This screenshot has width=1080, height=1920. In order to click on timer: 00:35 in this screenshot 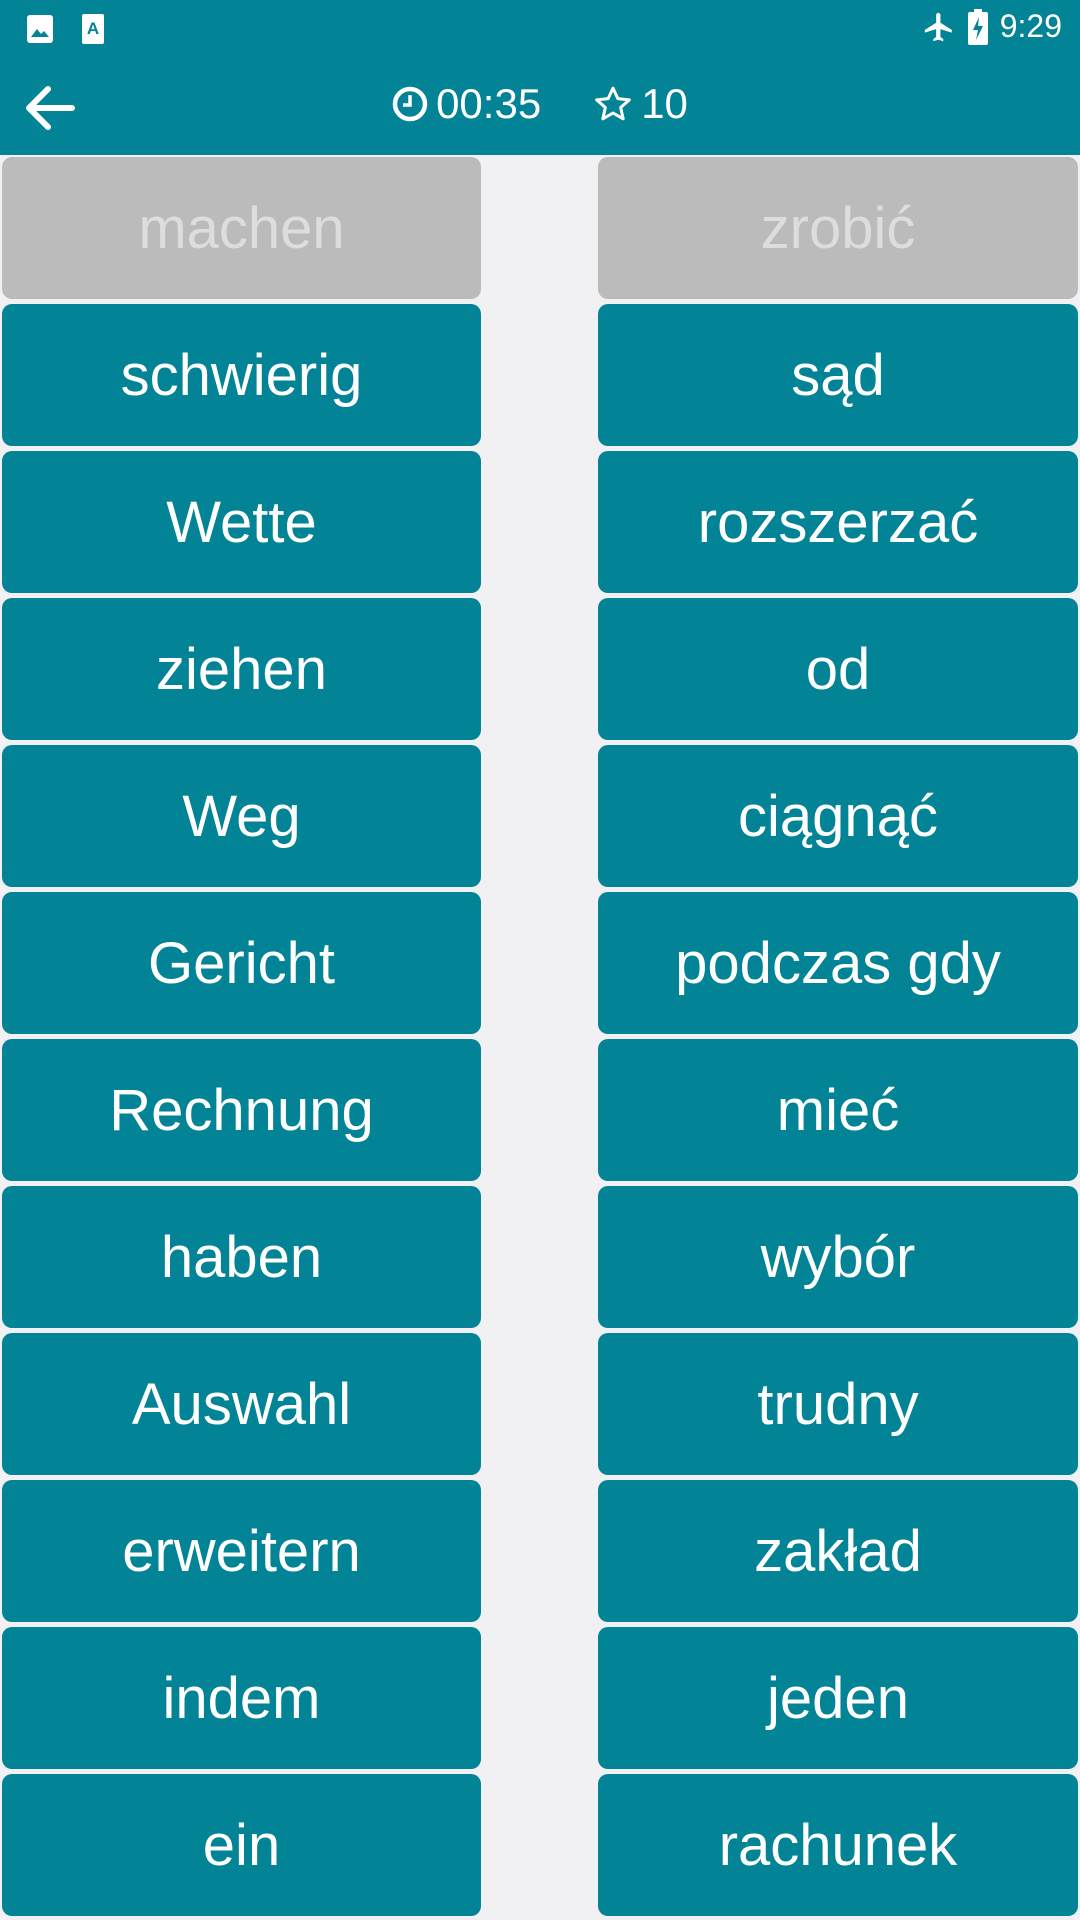, I will do `click(489, 103)`.